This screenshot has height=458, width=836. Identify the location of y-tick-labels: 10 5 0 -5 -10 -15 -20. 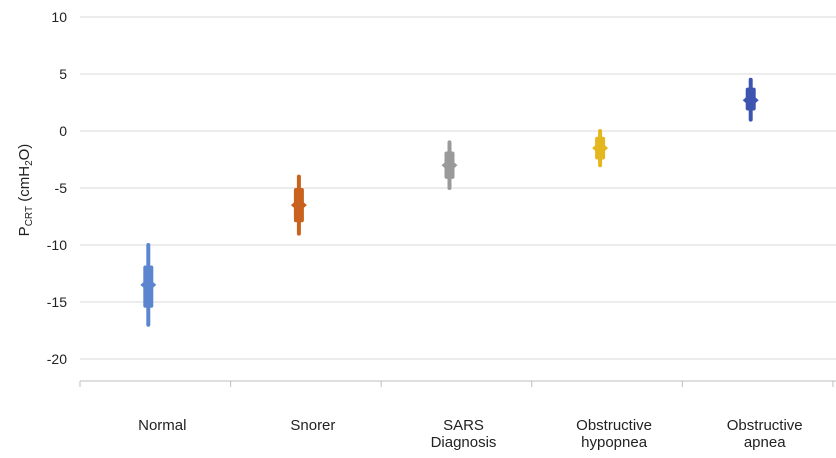
(57, 188).